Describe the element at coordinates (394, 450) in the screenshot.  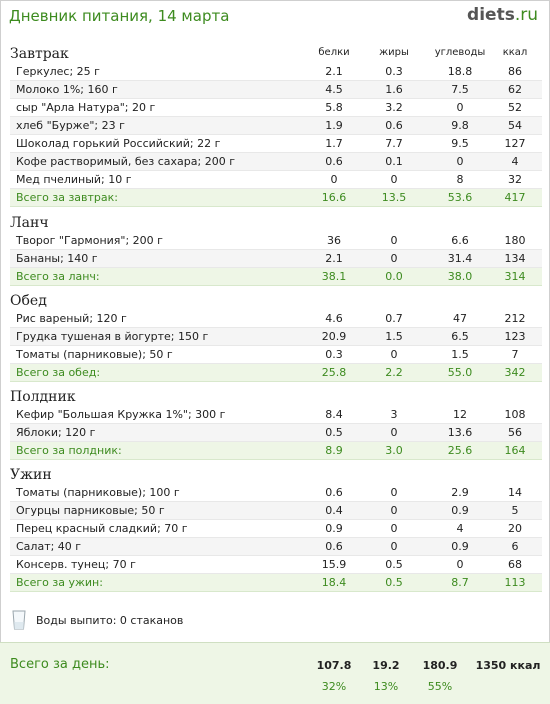
I see `total-value: 3.0` at that location.